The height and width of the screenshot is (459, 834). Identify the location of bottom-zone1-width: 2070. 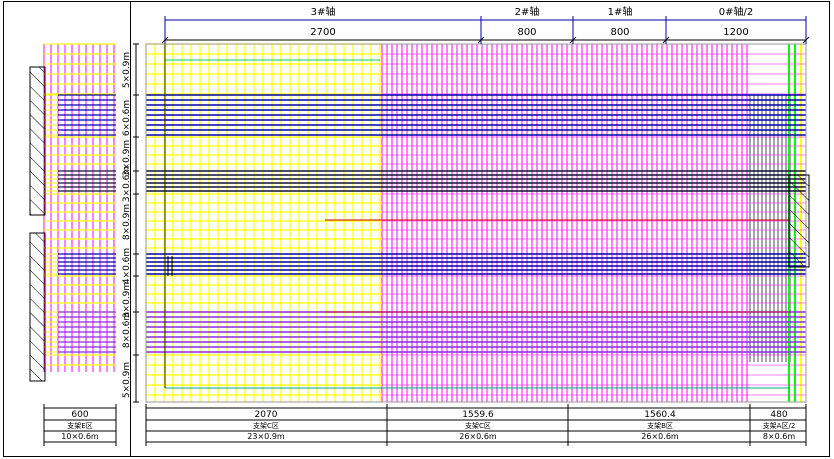
(266, 415).